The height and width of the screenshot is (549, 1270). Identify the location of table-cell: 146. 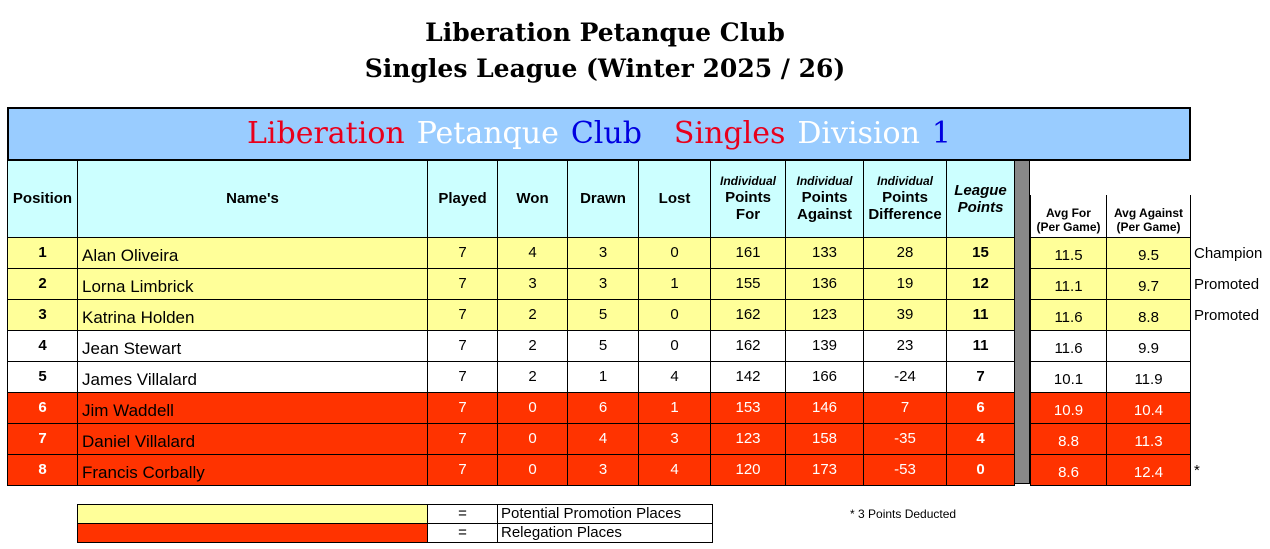
(824, 408).